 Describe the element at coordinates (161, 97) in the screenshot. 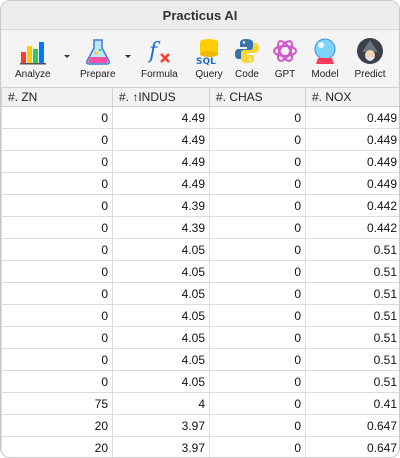

I see `column-header-indus: #. ↑INDUS` at that location.